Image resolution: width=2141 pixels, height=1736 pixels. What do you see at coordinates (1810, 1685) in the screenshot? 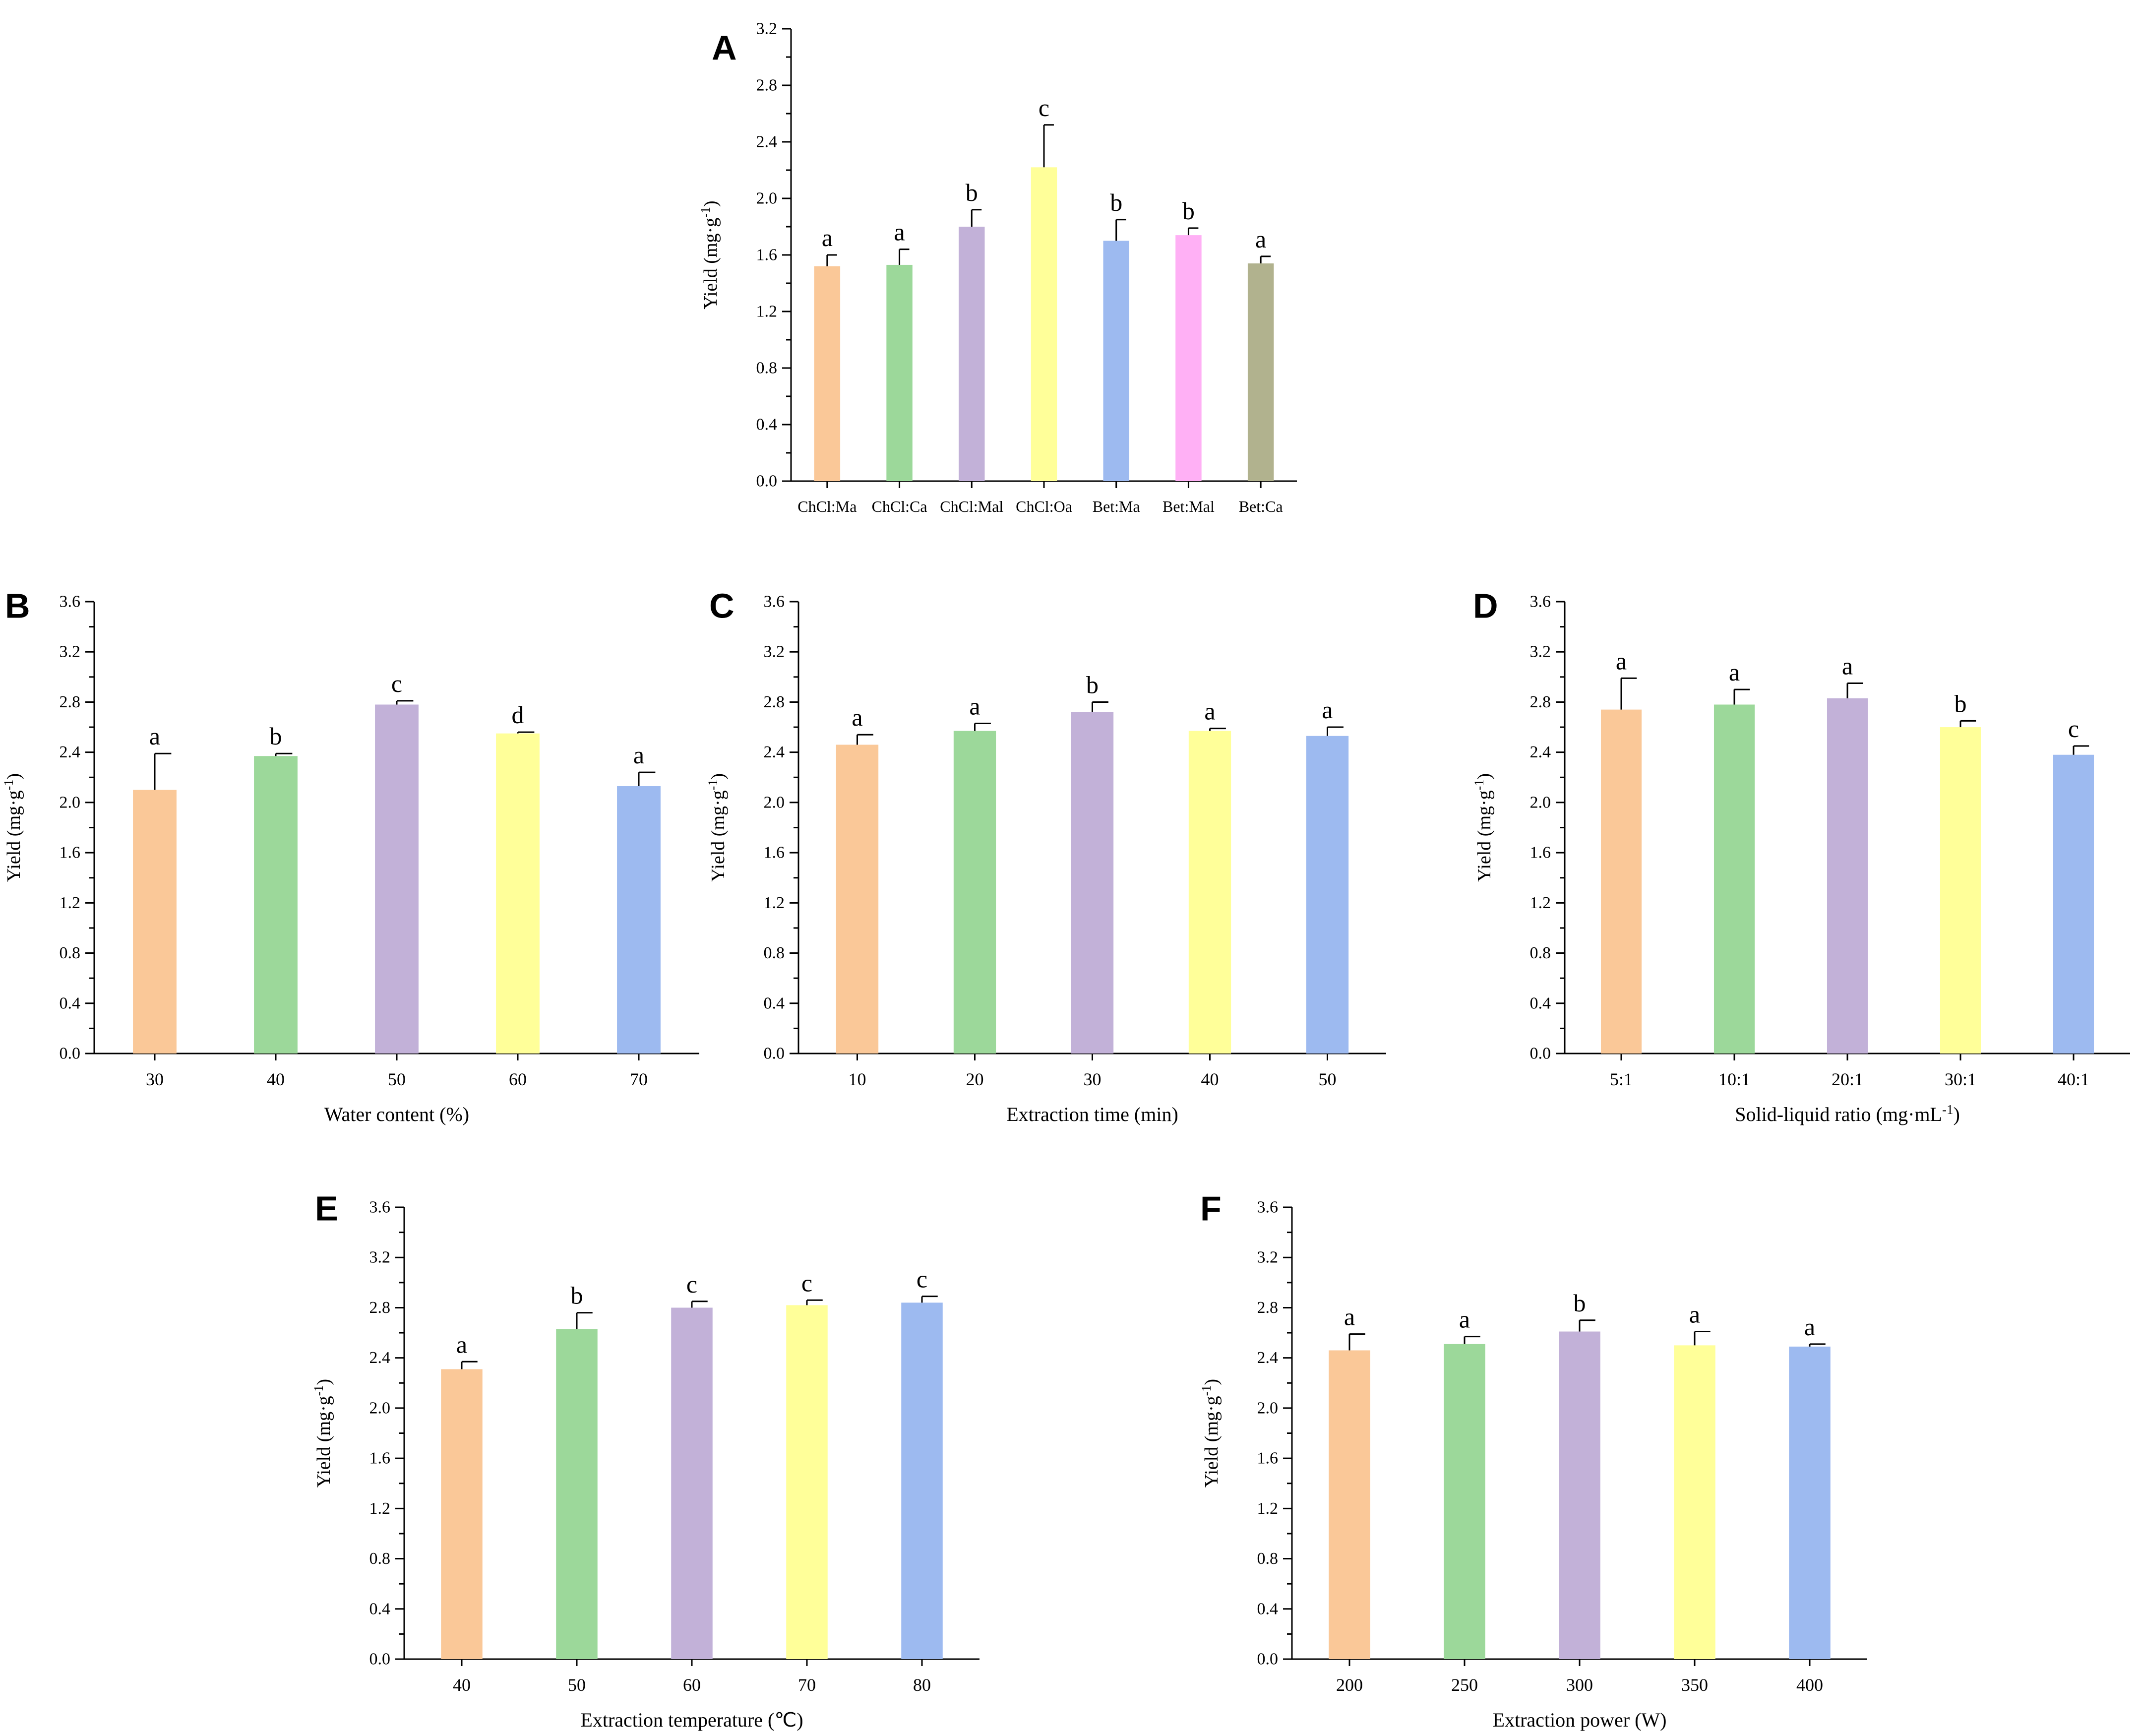
I see `x-tick-label: 400` at bounding box center [1810, 1685].